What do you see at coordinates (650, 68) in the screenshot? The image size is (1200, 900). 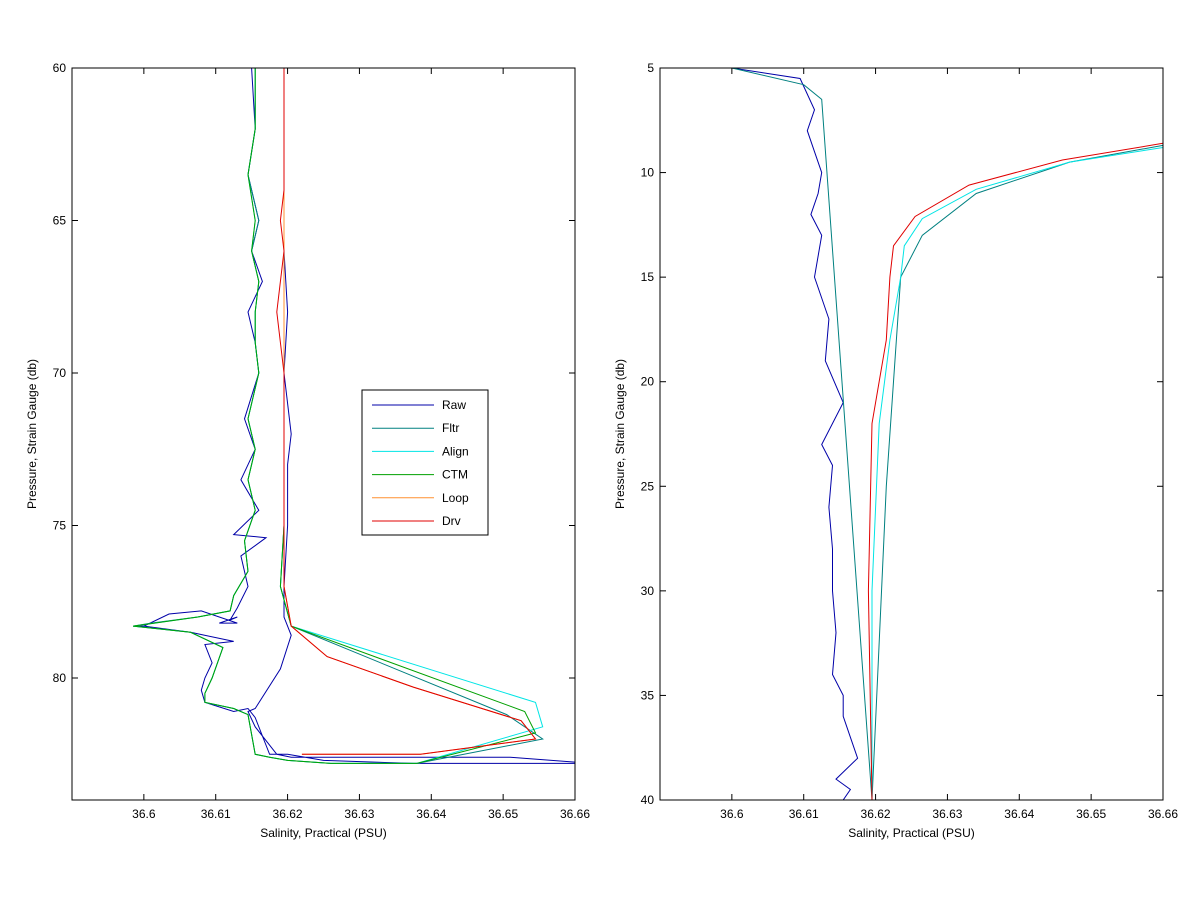 I see `y-tick-label: 5` at bounding box center [650, 68].